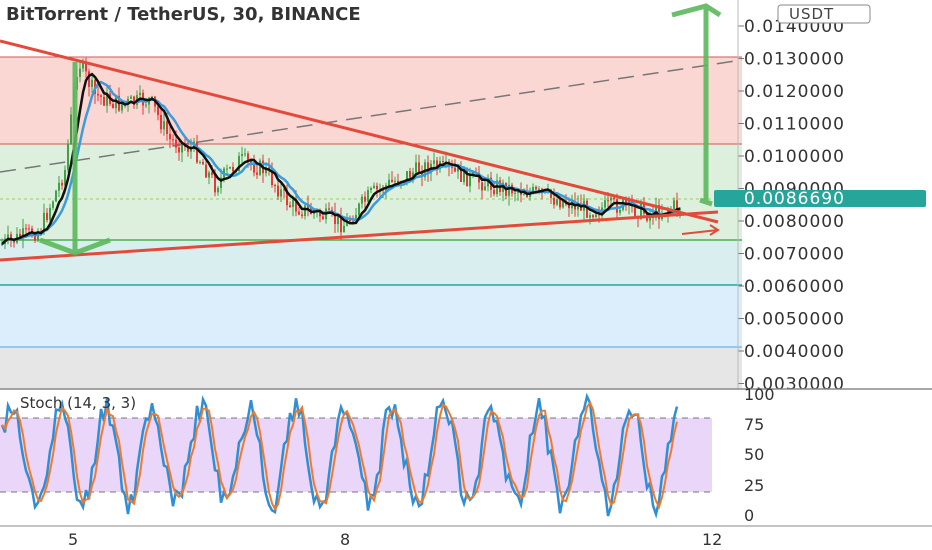 This screenshot has width=932, height=550. What do you see at coordinates (714, 230) in the screenshot?
I see `target-arrow-head-red` at bounding box center [714, 230].